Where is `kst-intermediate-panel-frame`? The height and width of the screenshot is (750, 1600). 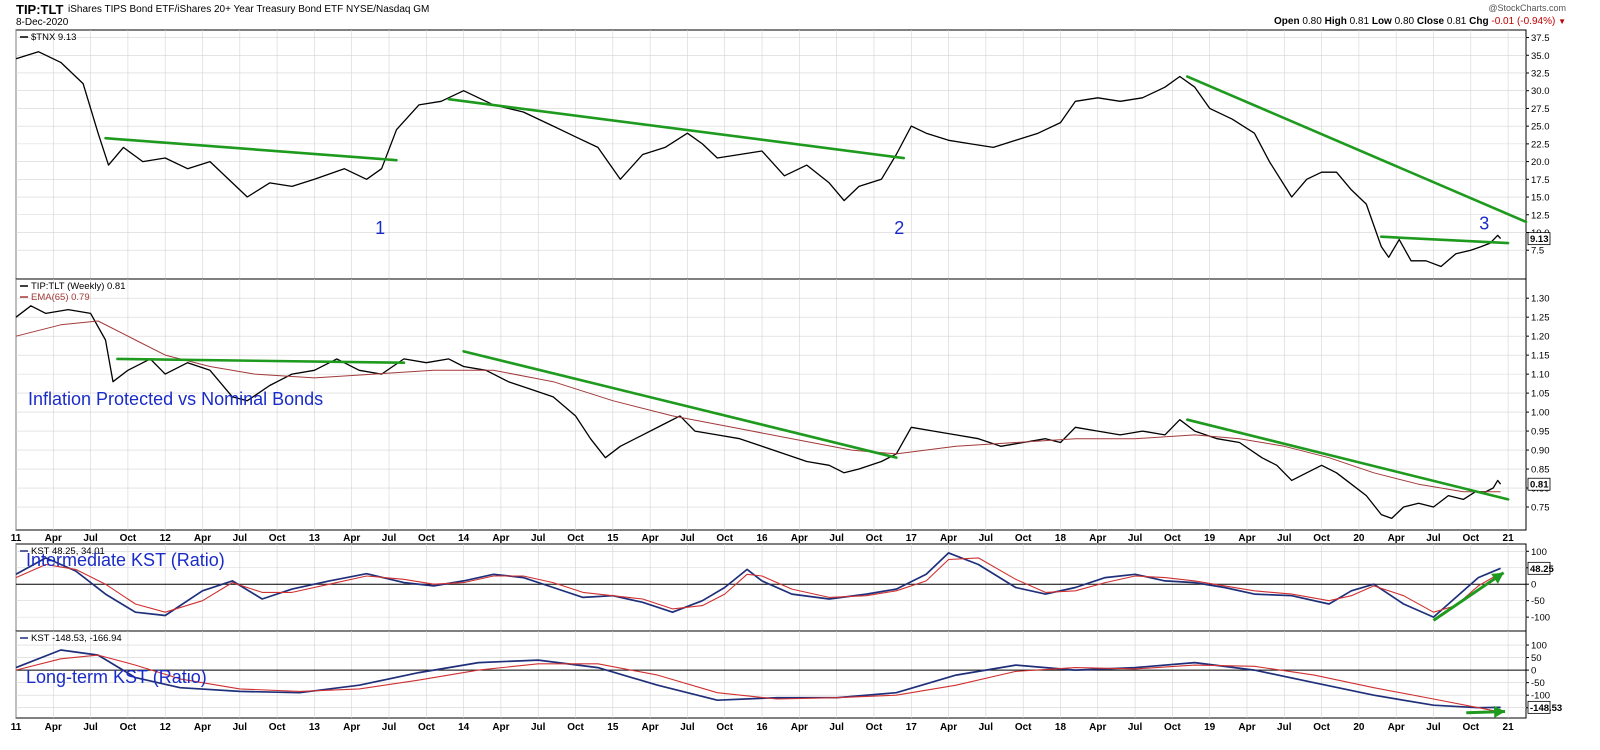
kst-intermediate-panel-frame is located at coordinates (771, 587).